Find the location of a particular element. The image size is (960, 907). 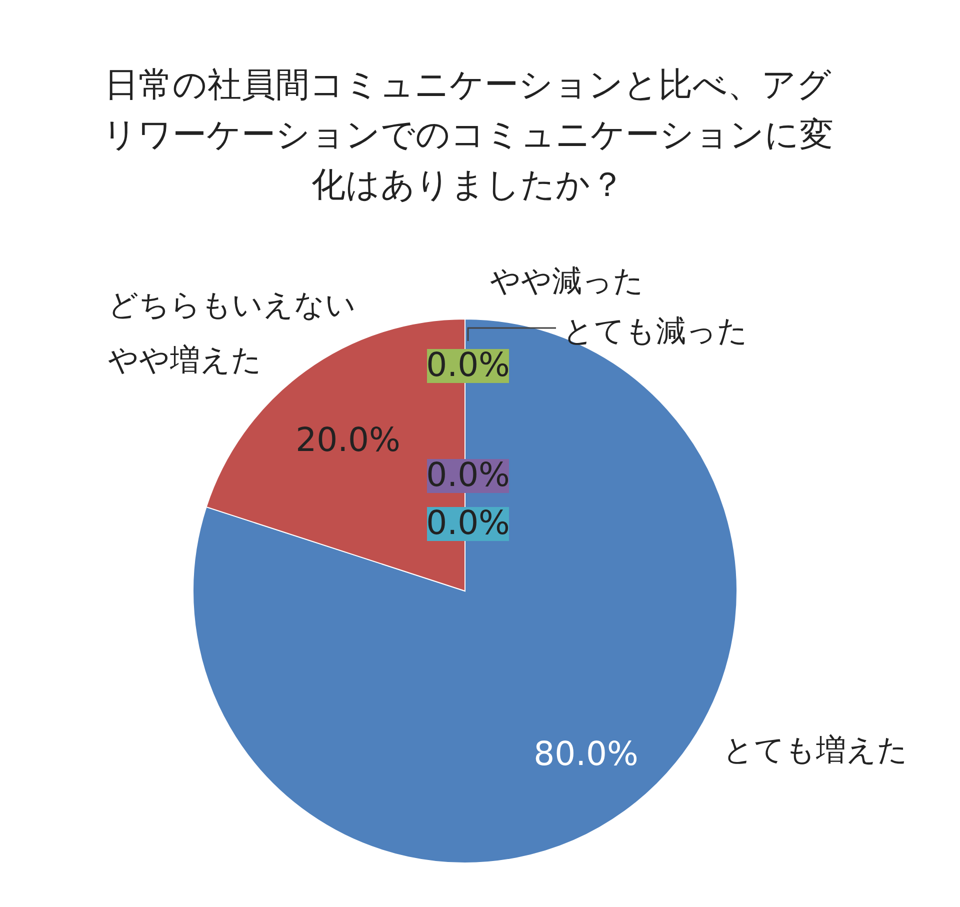

data-label: 80.0% is located at coordinates (586, 753).